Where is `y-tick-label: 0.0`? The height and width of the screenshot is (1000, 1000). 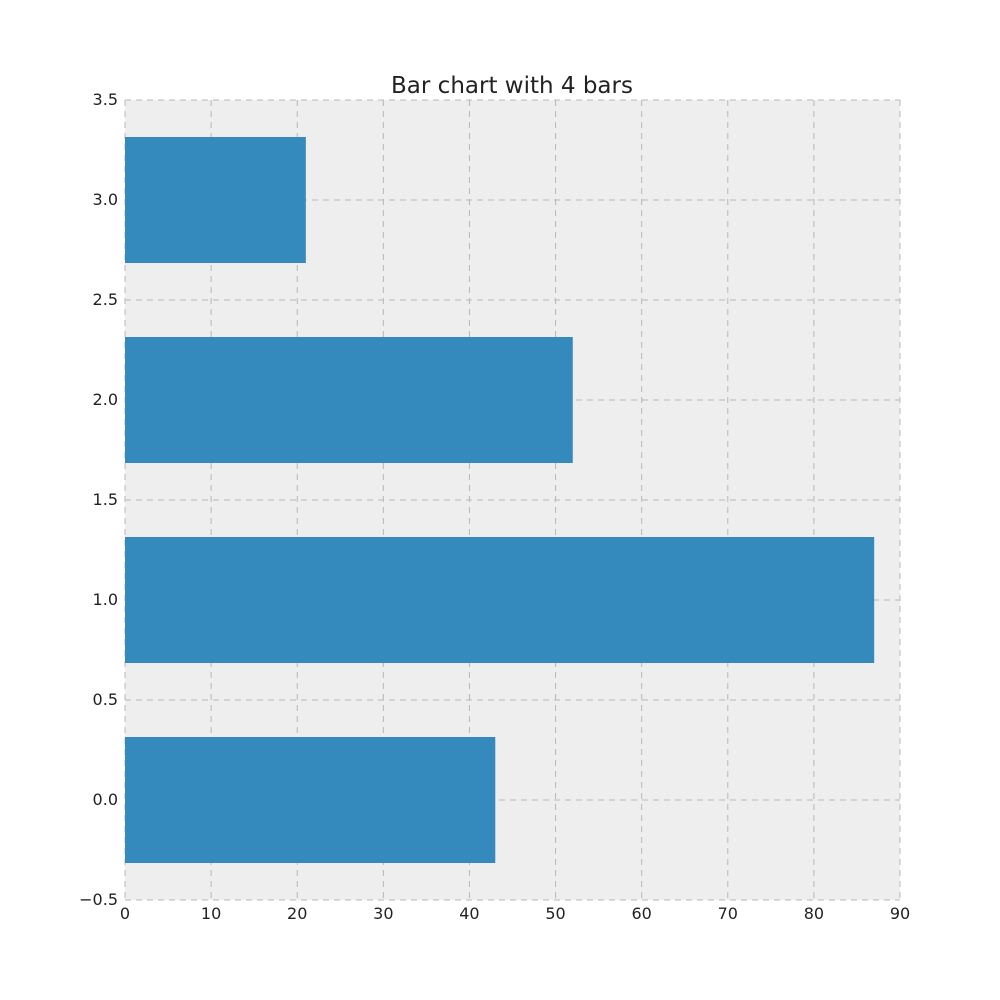 y-tick-label: 0.0 is located at coordinates (105, 799).